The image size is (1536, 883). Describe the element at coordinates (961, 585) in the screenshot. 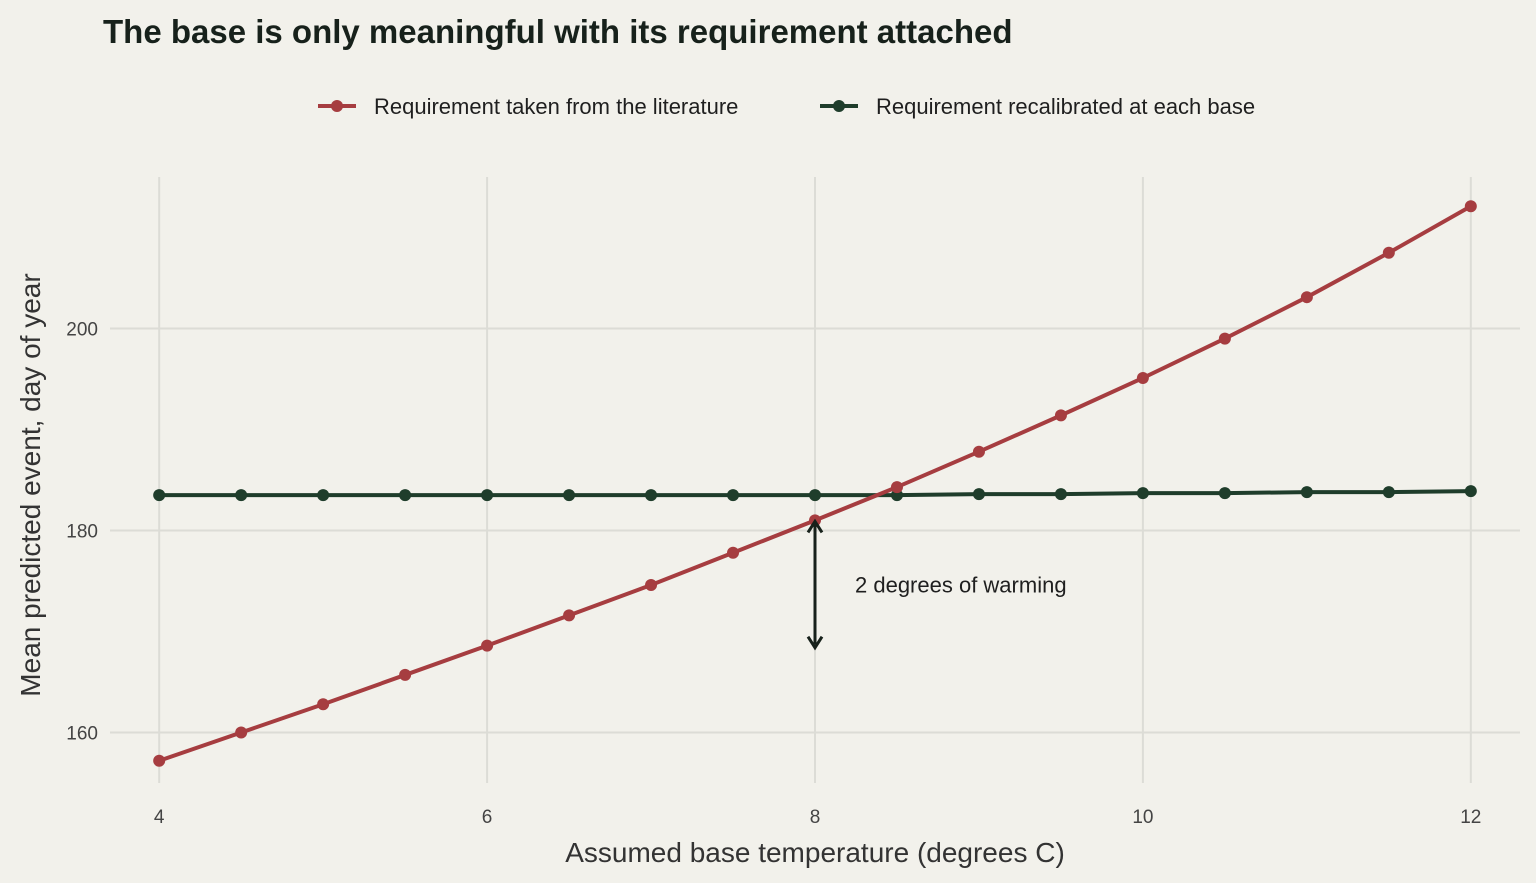

I see `annotation-label: 2 degrees of warming` at that location.